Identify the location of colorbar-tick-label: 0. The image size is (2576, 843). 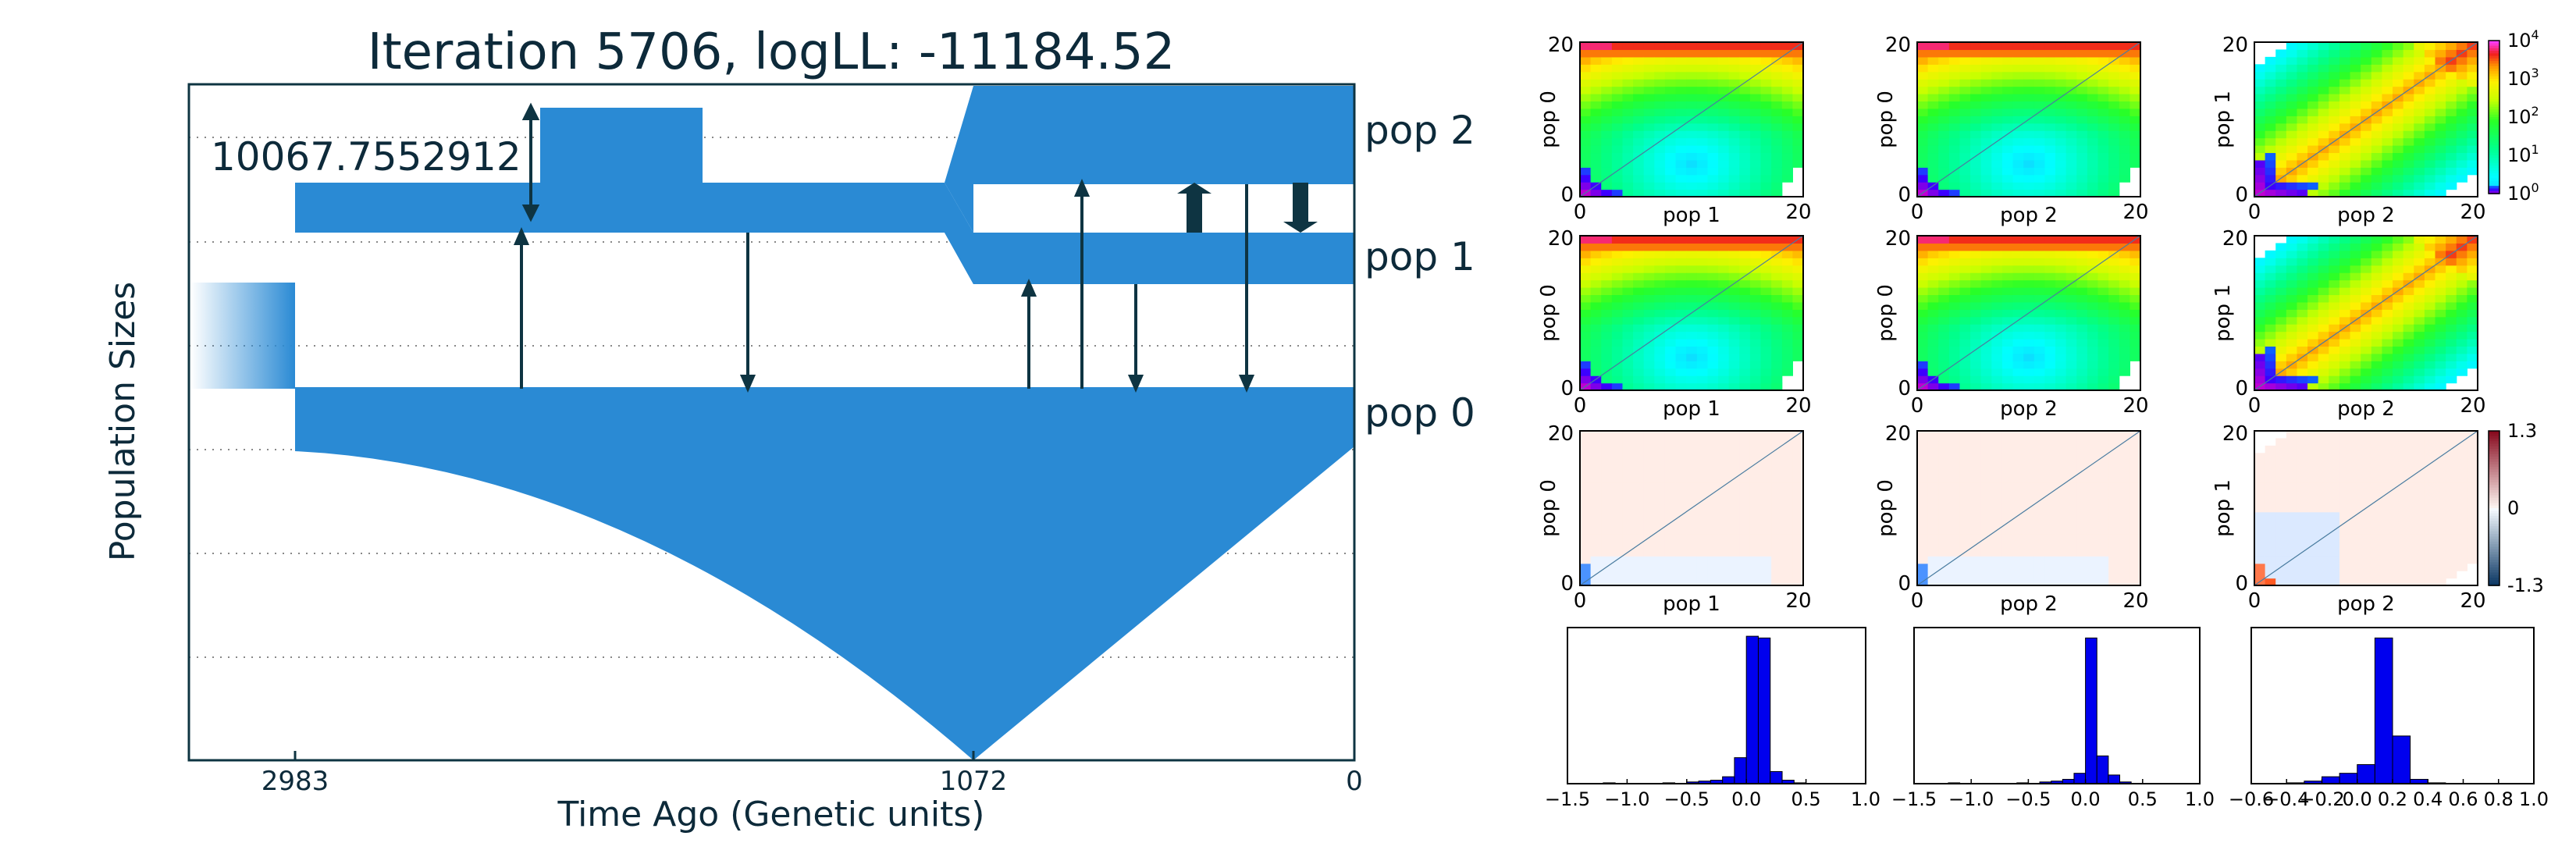
(2513, 508).